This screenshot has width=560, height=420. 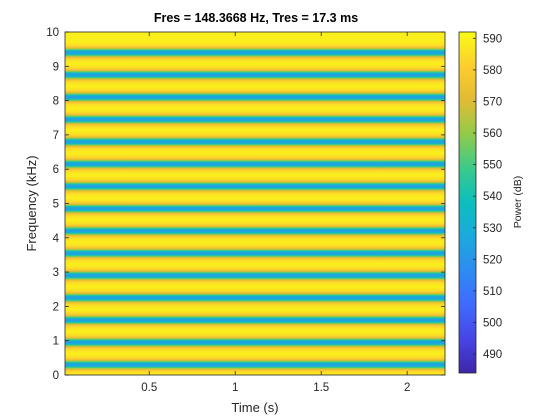 What do you see at coordinates (56, 67) in the screenshot?
I see `y-tick-label: 9` at bounding box center [56, 67].